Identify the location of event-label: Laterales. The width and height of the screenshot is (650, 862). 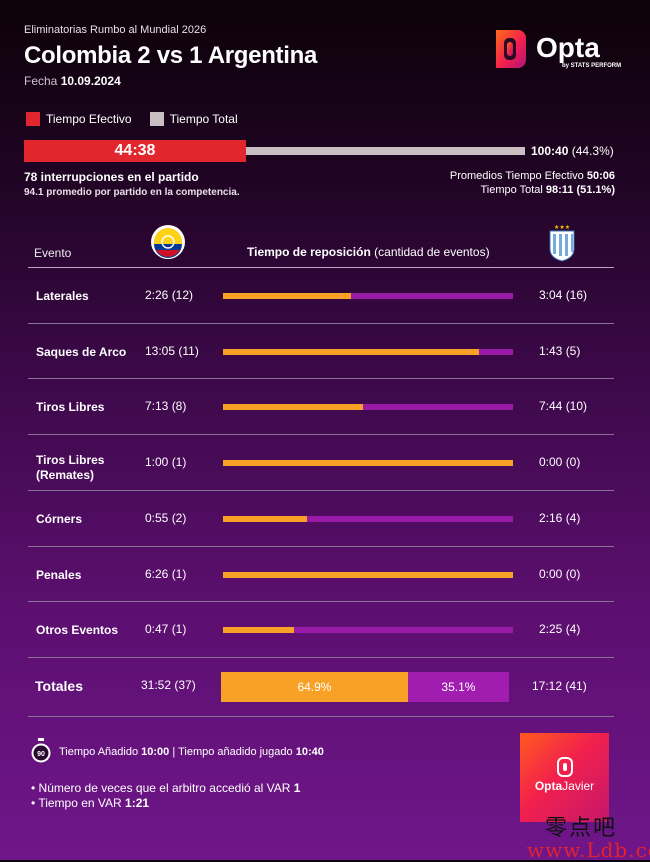
(62, 296).